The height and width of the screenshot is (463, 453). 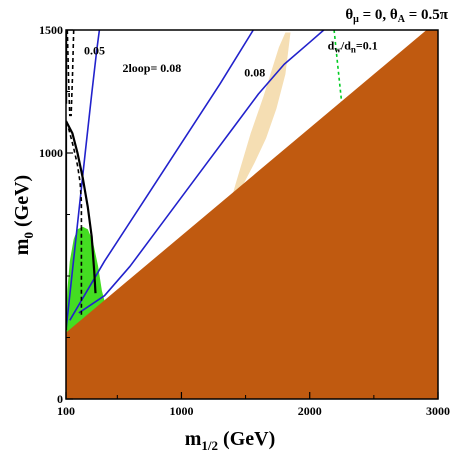 I want to click on cream-allowed-region, so click(x=255, y=136).